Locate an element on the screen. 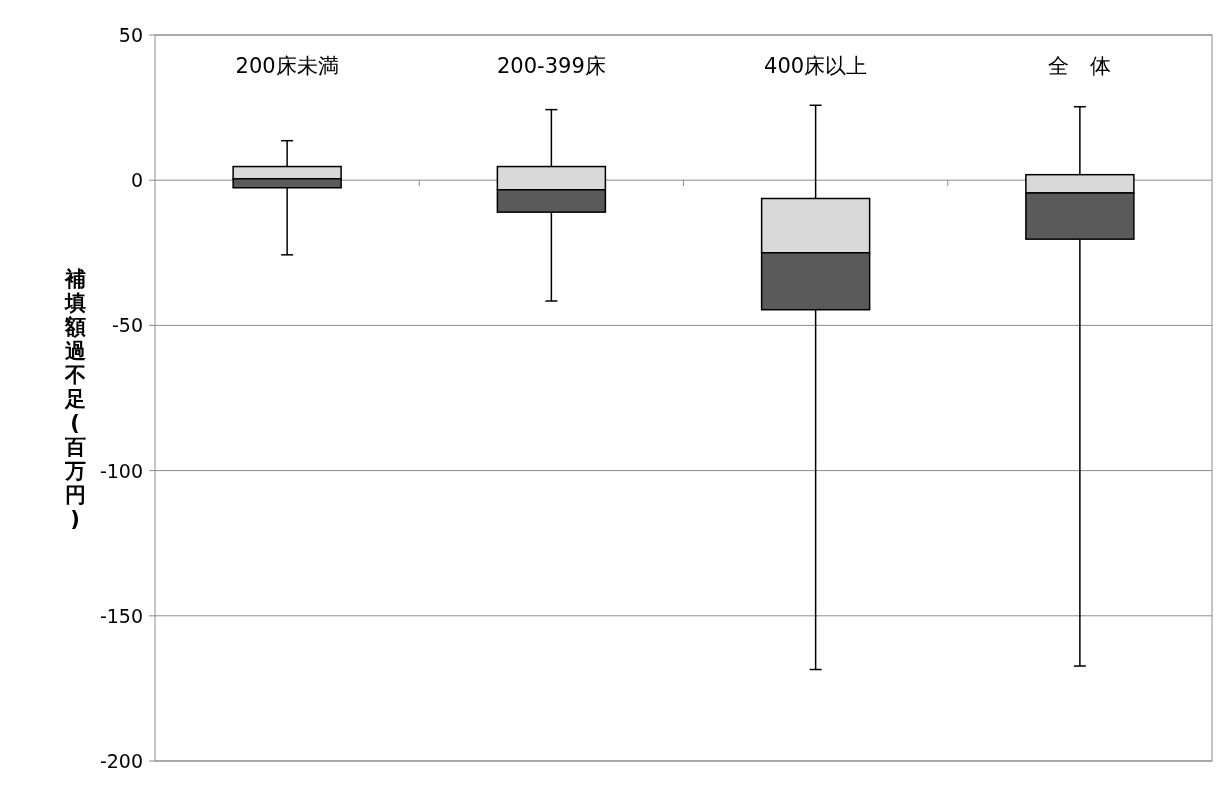 The height and width of the screenshot is (789, 1217). y-tick-label: -50 is located at coordinates (127, 325).